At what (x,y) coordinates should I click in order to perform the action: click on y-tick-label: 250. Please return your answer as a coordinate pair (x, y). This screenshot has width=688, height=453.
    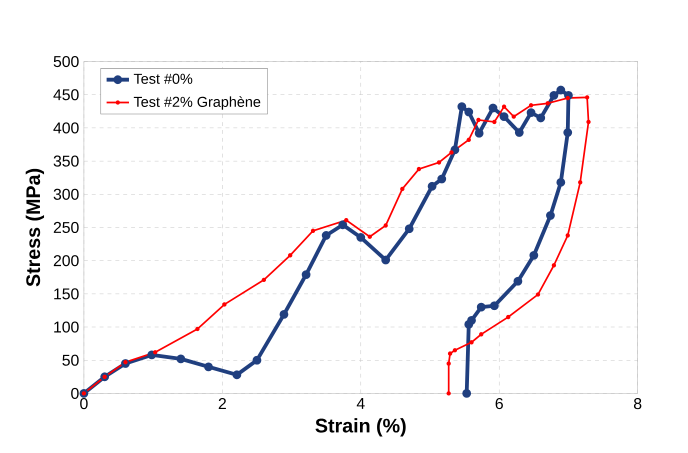
    Looking at the image, I should click on (66, 227).